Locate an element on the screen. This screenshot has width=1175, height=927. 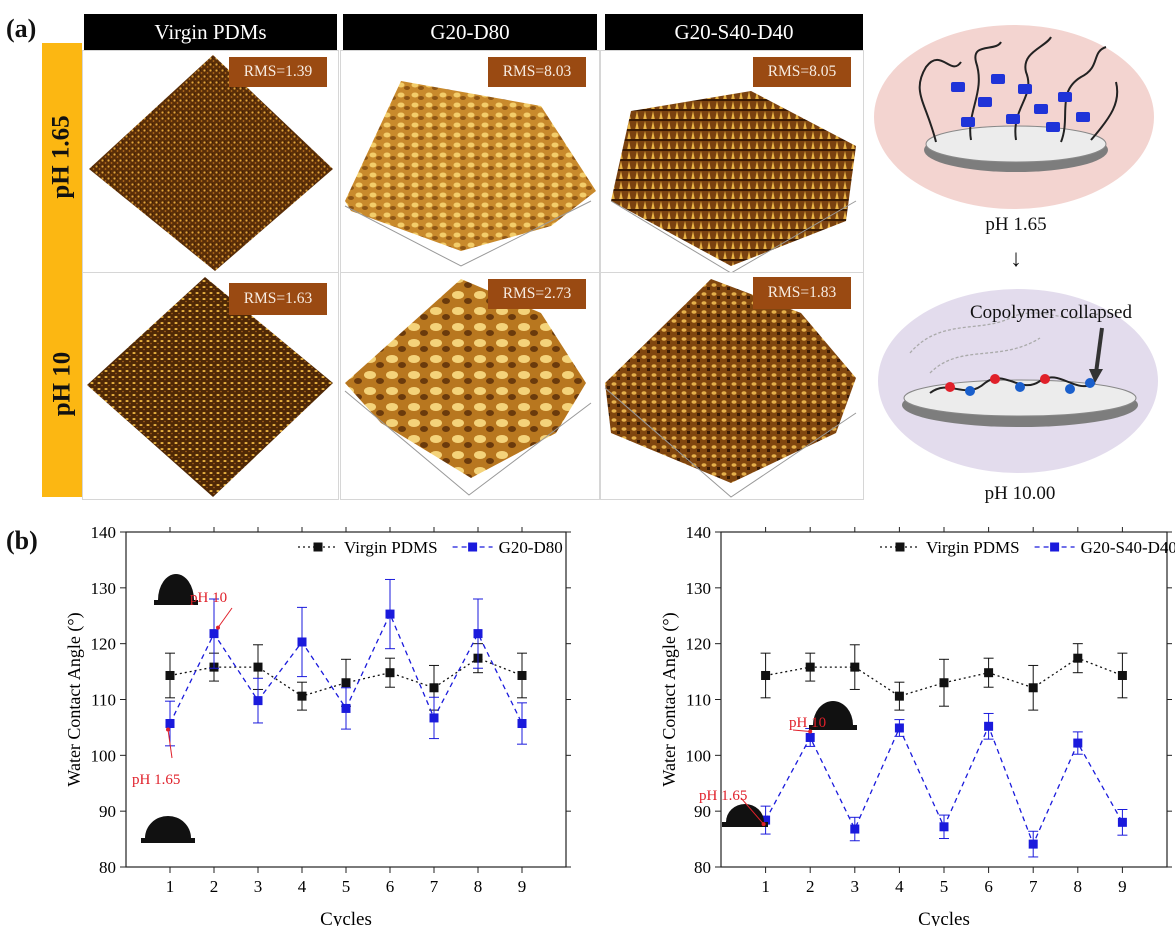
rms-label: RMS=1.63 is located at coordinates (278, 299).